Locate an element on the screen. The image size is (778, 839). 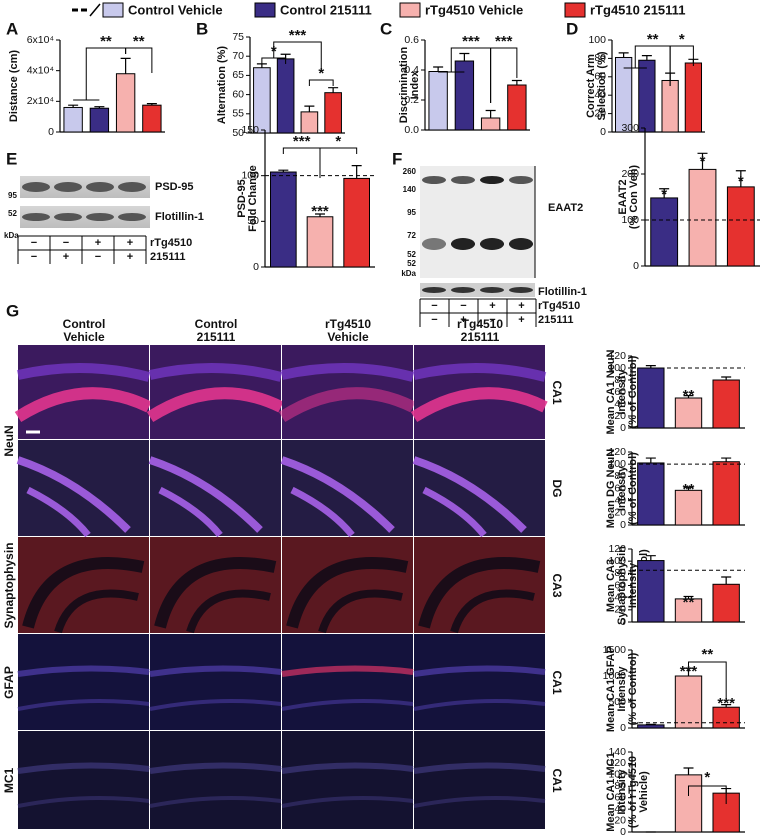
sign: + is located at coordinates (521, 306).